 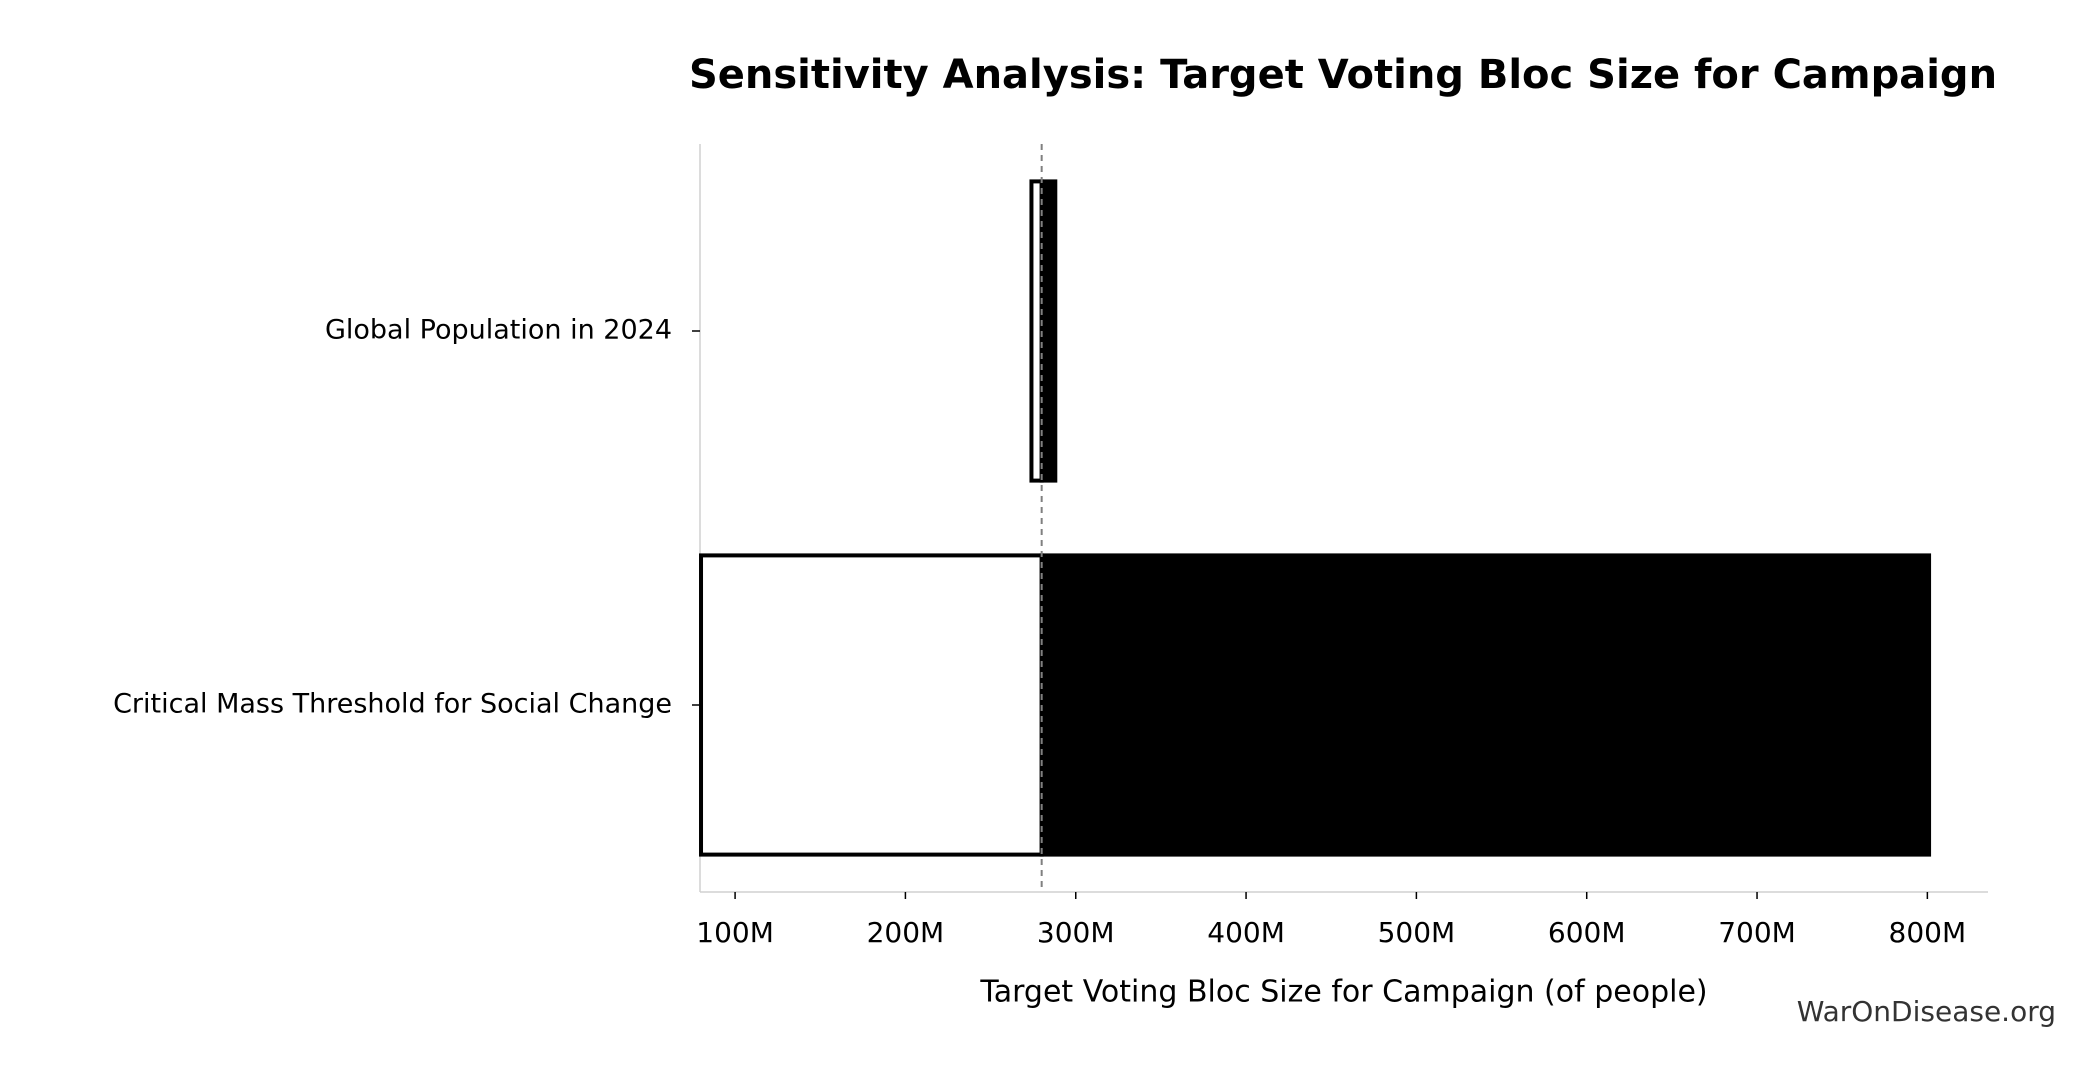 What do you see at coordinates (871, 705) in the screenshot?
I see `low-bar` at bounding box center [871, 705].